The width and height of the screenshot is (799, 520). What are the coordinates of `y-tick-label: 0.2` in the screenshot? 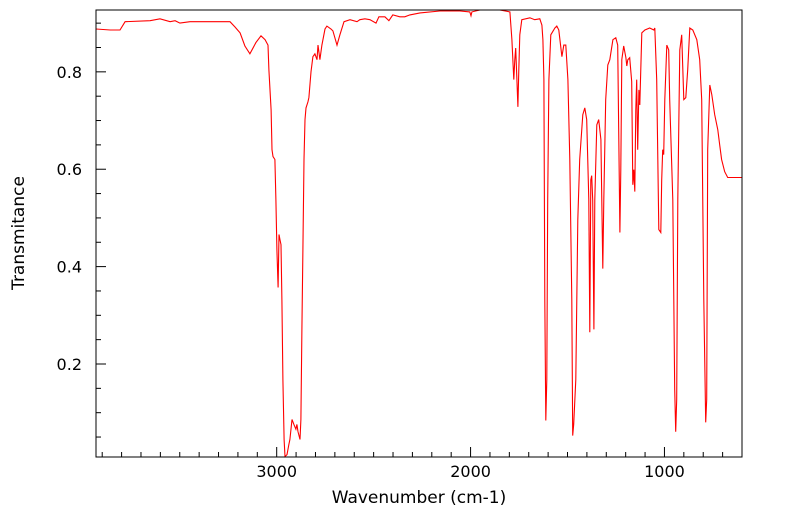 It's located at (69, 364).